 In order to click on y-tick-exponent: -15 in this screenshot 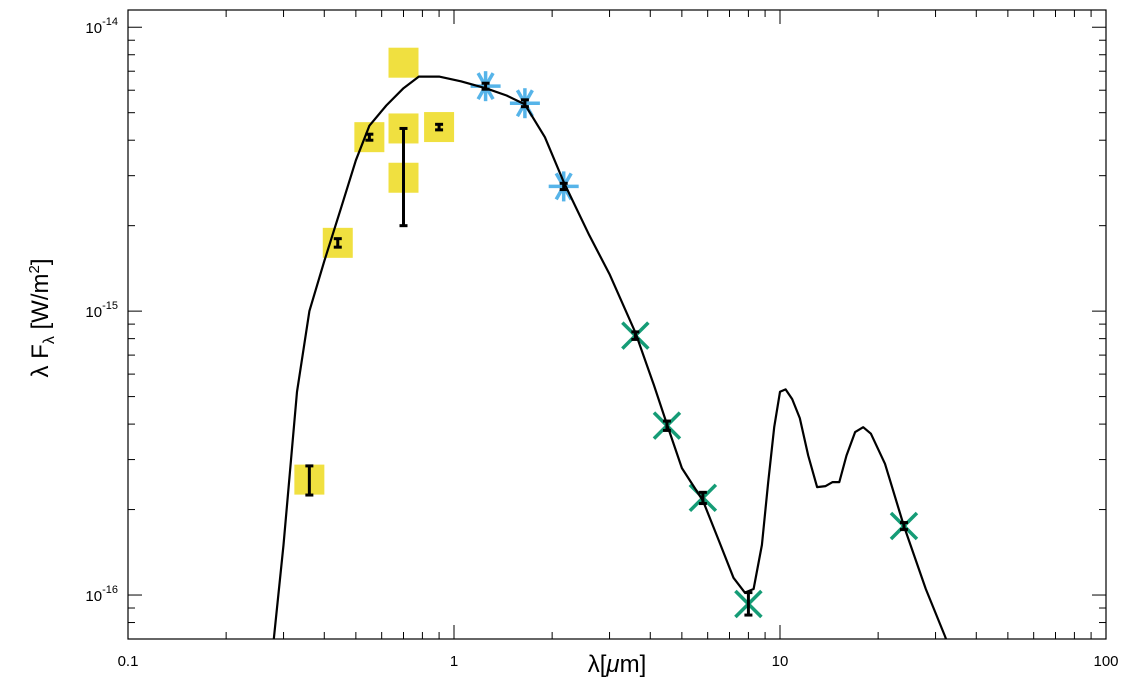, I will do `click(110, 306)`.